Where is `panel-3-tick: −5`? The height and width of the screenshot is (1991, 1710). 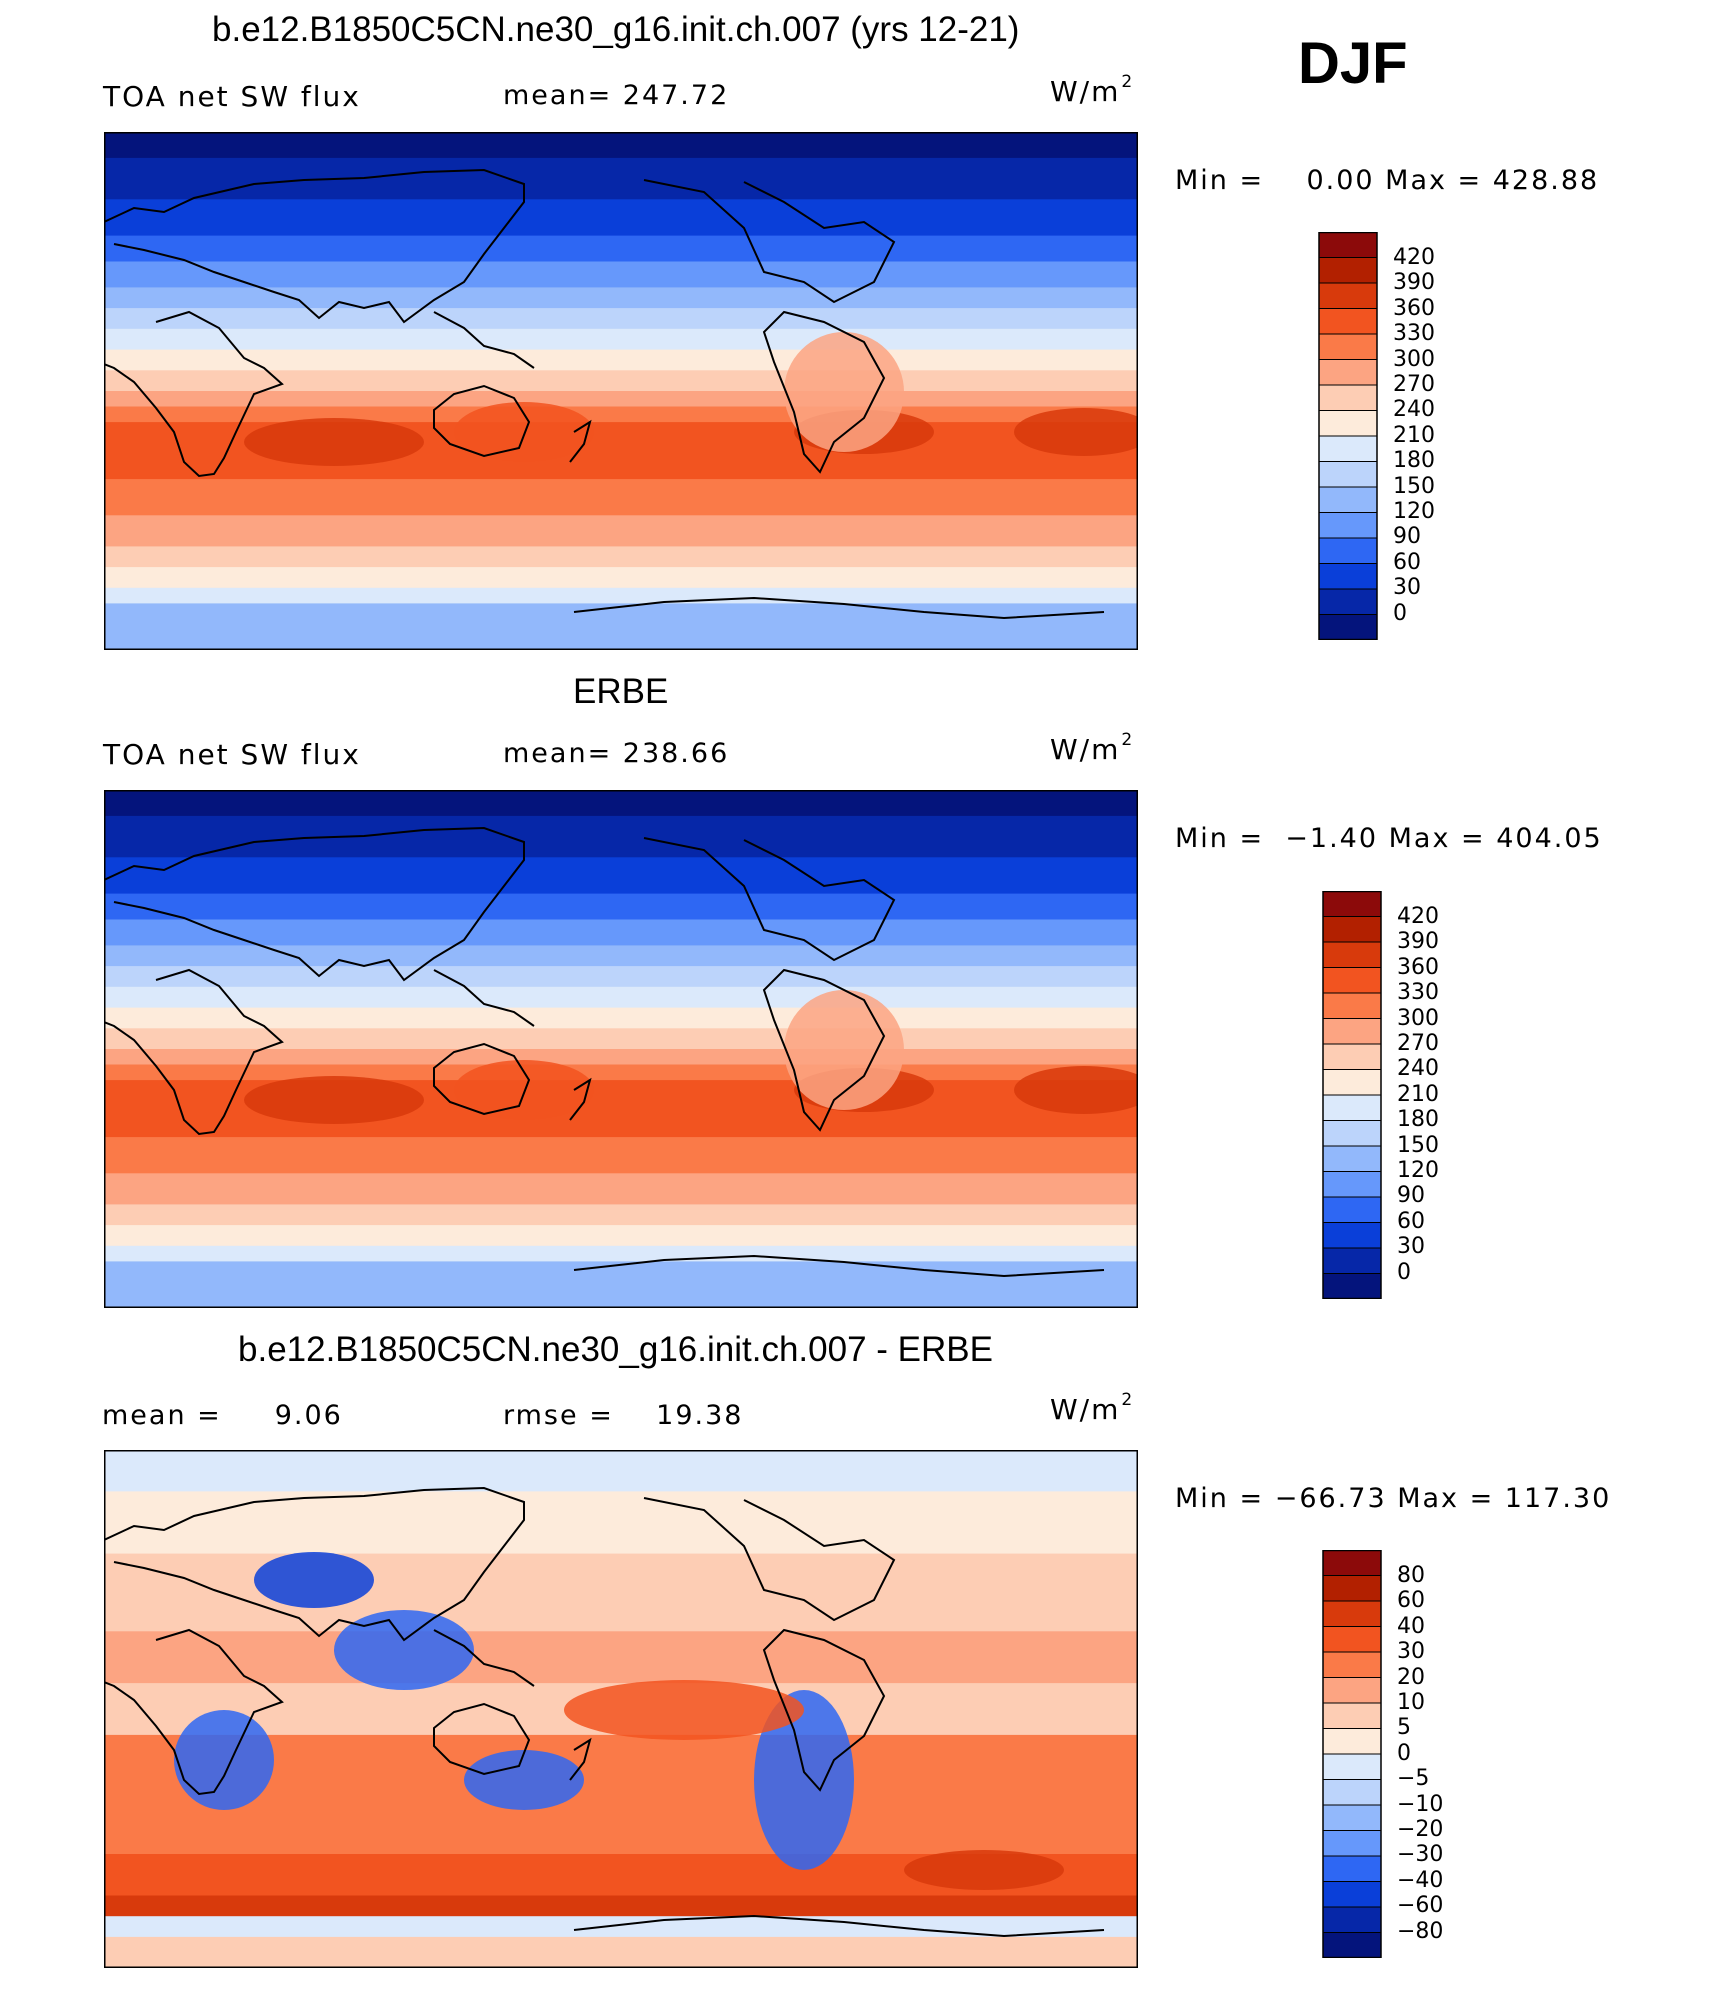 panel-3-tick: −5 is located at coordinates (1413, 1779).